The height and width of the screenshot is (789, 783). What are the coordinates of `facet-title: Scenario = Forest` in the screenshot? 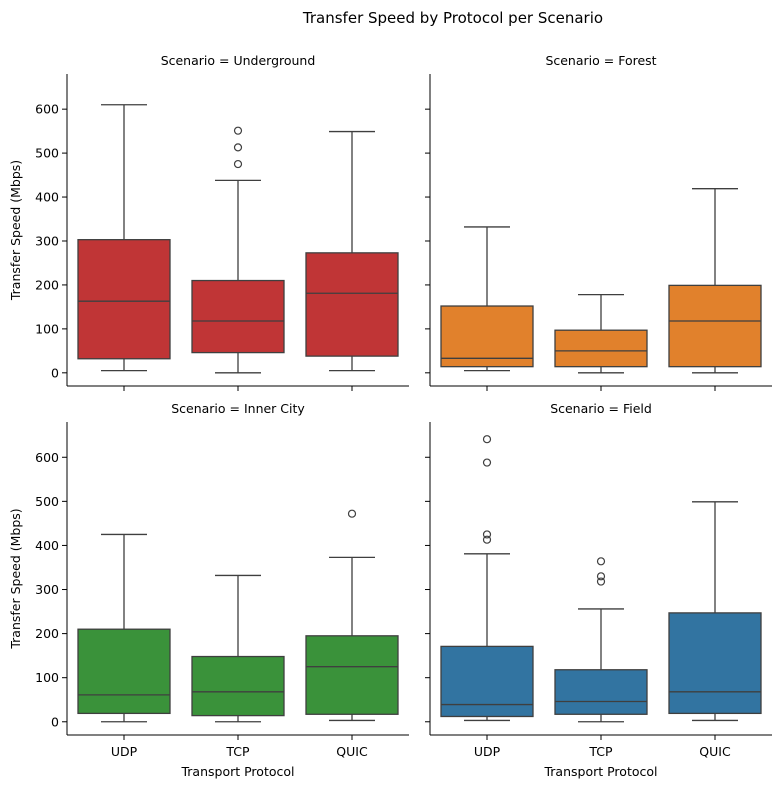 It's located at (600, 60).